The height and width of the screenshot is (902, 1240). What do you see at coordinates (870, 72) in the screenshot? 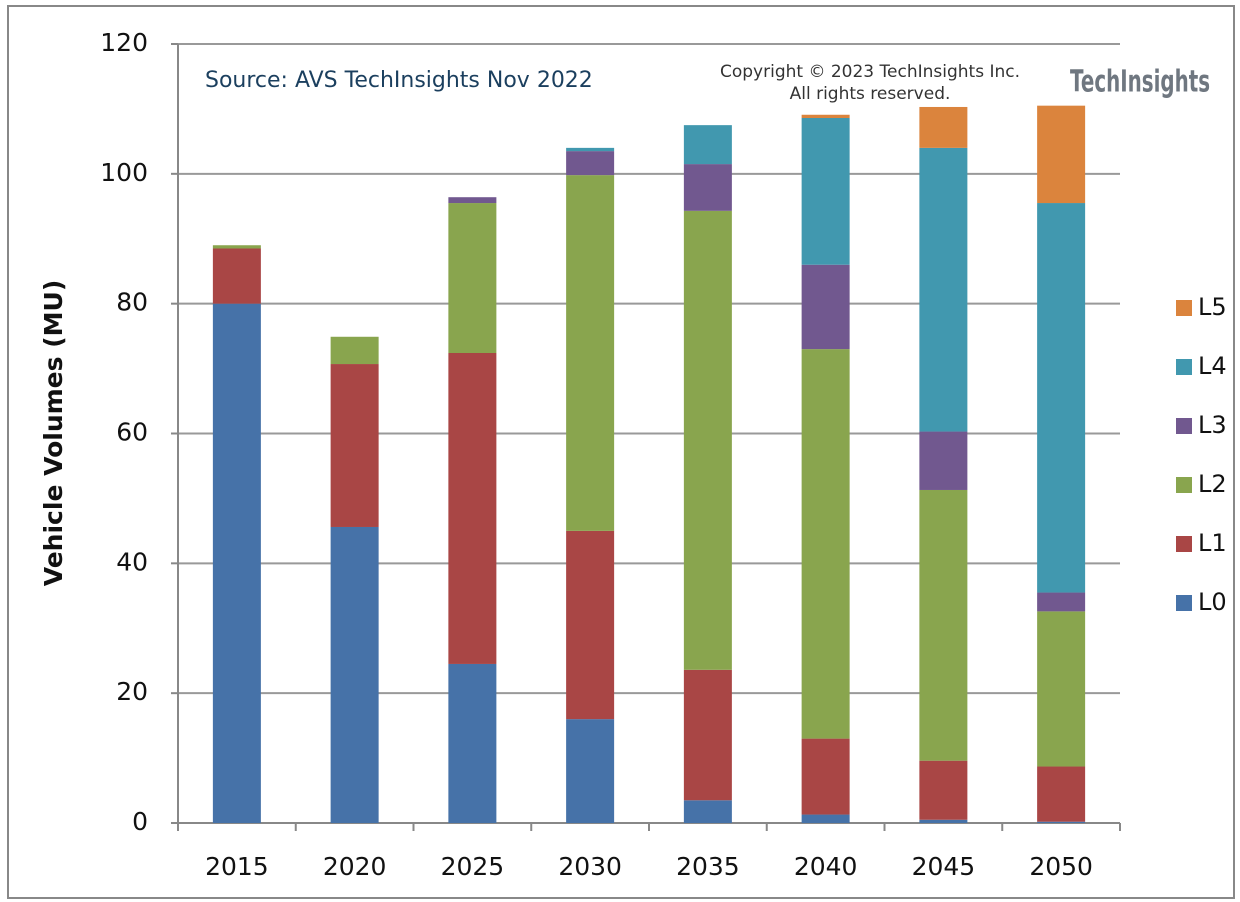
I see `copyright: Copyright © 2023 TechInsights Inc.` at bounding box center [870, 72].